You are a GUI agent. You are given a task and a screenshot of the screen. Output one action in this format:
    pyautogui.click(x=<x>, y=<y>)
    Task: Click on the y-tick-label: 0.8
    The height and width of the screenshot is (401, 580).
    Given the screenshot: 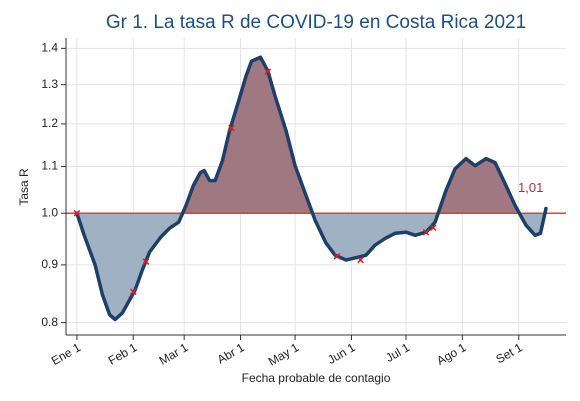 What is the action you would take?
    pyautogui.click(x=49, y=322)
    